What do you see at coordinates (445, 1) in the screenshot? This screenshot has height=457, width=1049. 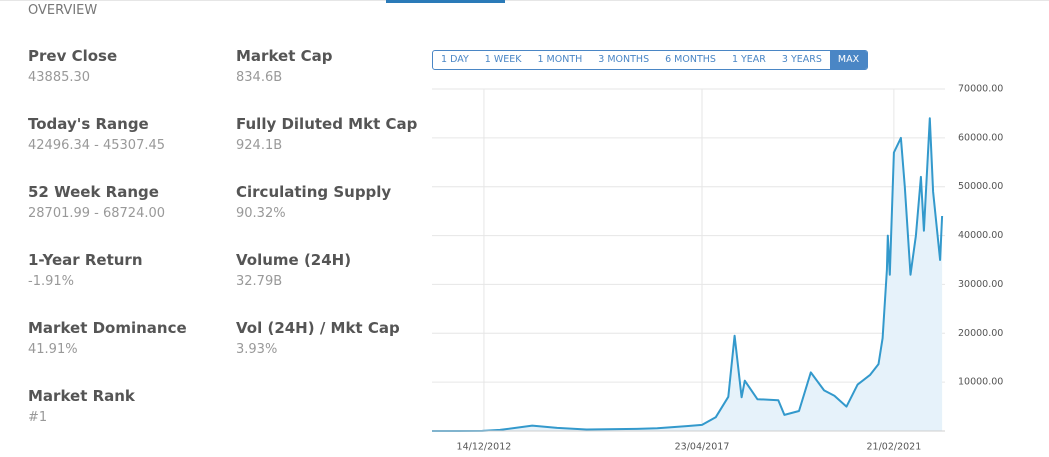 I see `active-tab-indicator` at bounding box center [445, 1].